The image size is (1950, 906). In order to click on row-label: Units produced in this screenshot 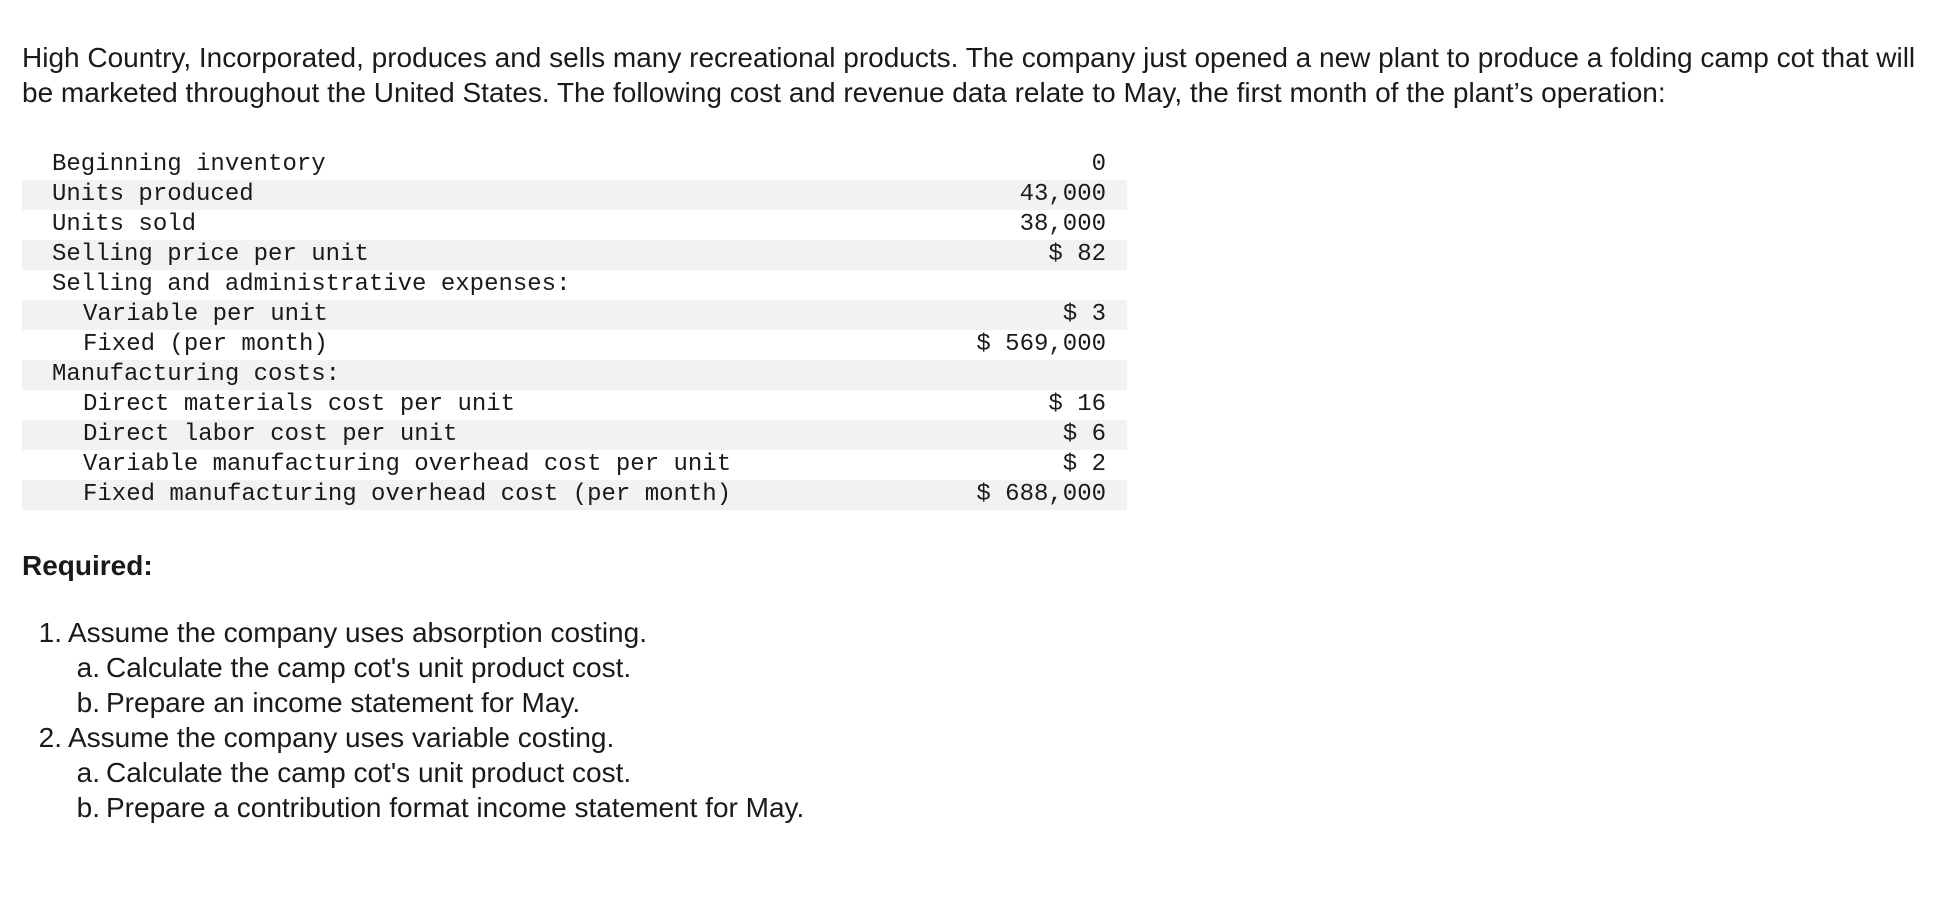, I will do `click(153, 194)`.